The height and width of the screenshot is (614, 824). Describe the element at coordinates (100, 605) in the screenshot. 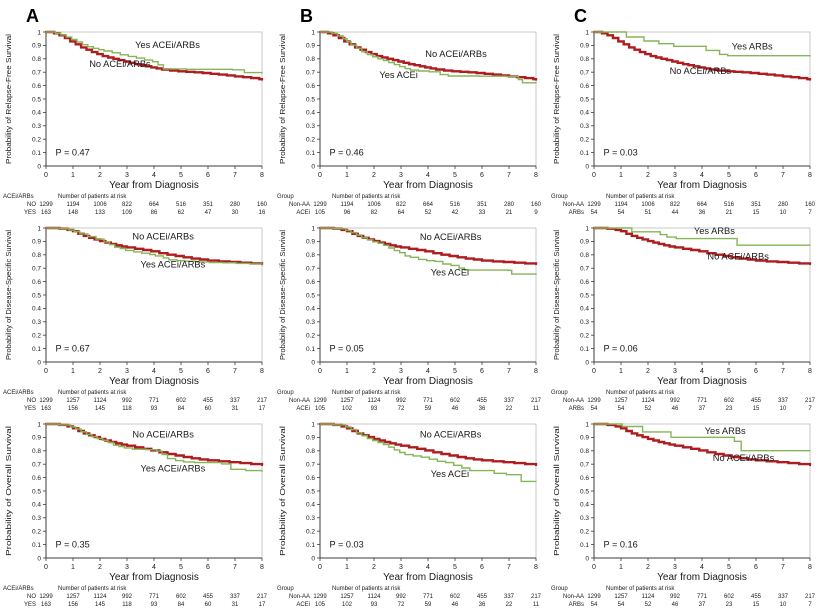

I see `risk-count: 145` at that location.